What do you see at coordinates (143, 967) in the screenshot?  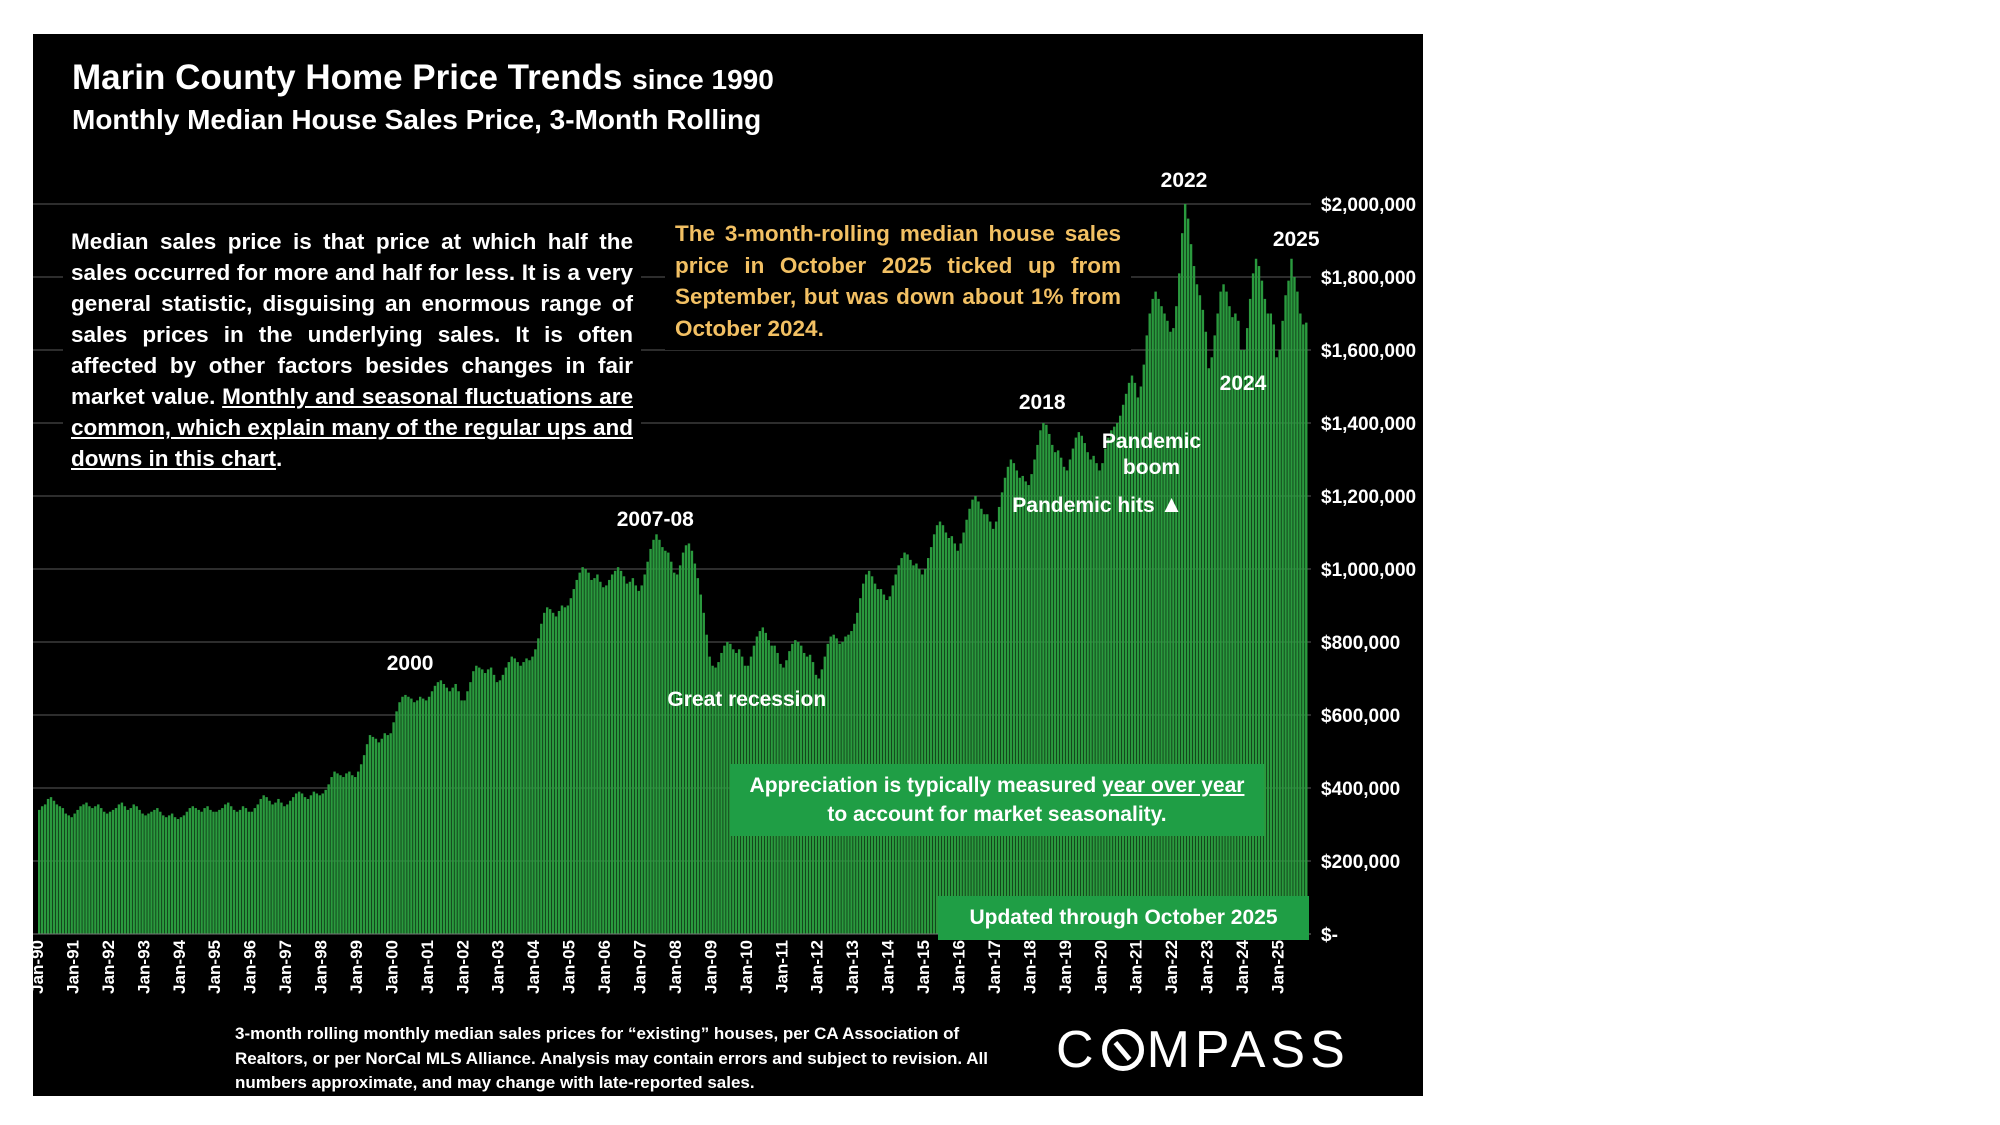 I see `x-tick-label: Jan-93` at bounding box center [143, 967].